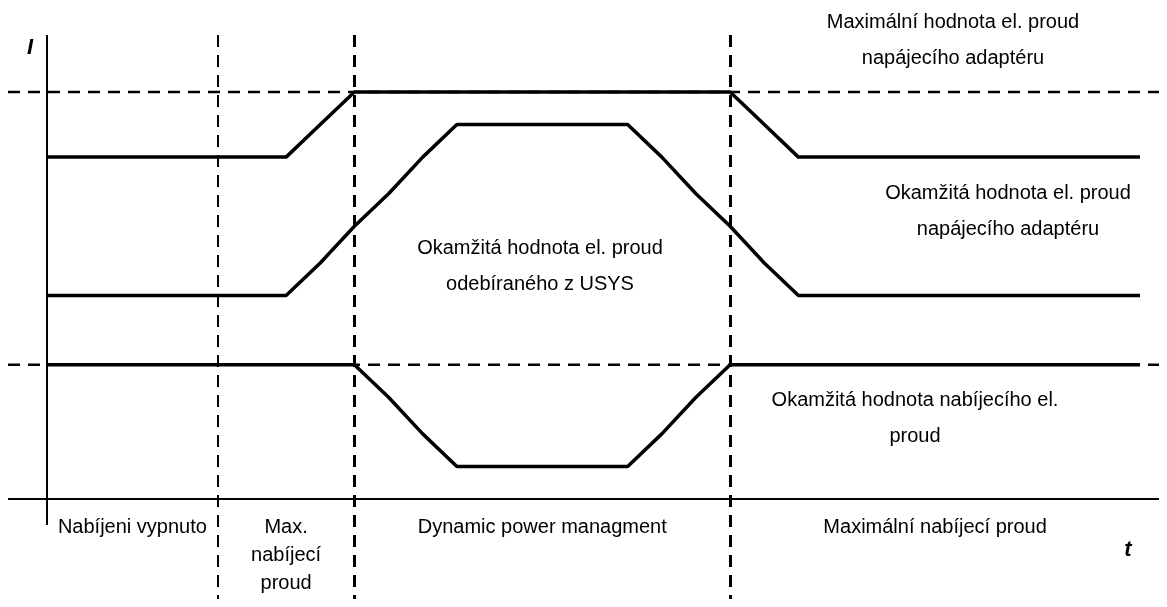 This screenshot has height=607, width=1167. I want to click on text: Nabíjeni vypnuto, so click(132, 525).